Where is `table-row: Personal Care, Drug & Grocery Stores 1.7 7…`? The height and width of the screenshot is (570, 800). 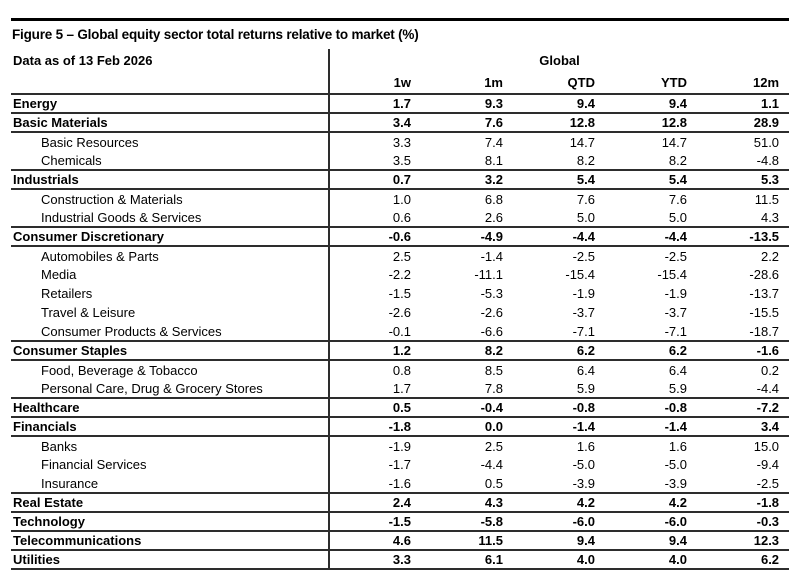
table-row: Personal Care, Drug & Grocery Stores 1.7 7… is located at coordinates (400, 388).